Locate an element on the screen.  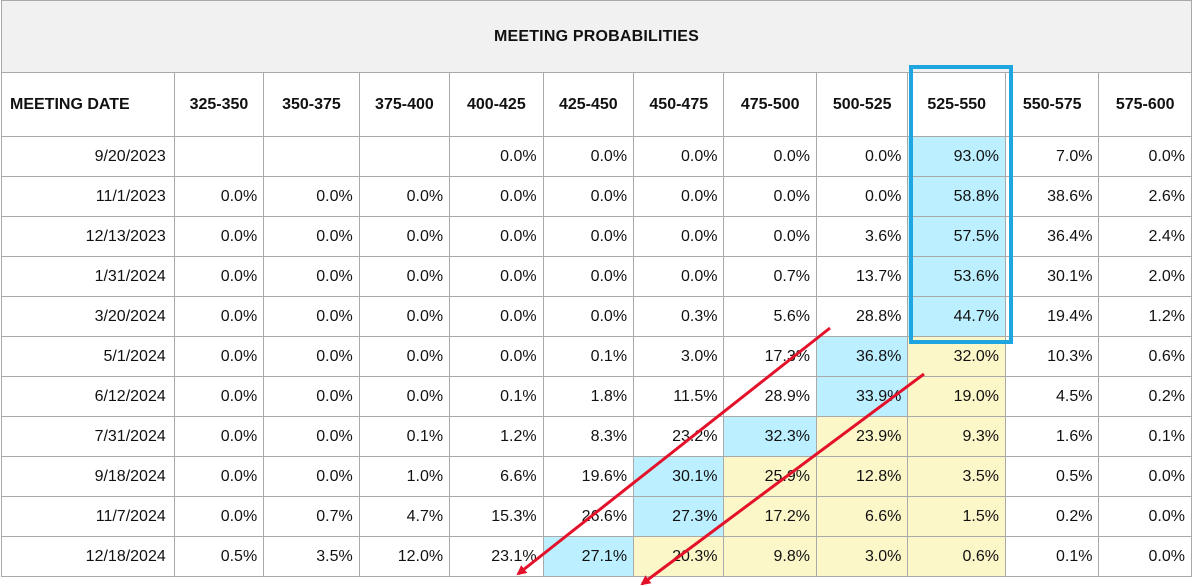
probability-cell: 1.5% is located at coordinates (956, 516).